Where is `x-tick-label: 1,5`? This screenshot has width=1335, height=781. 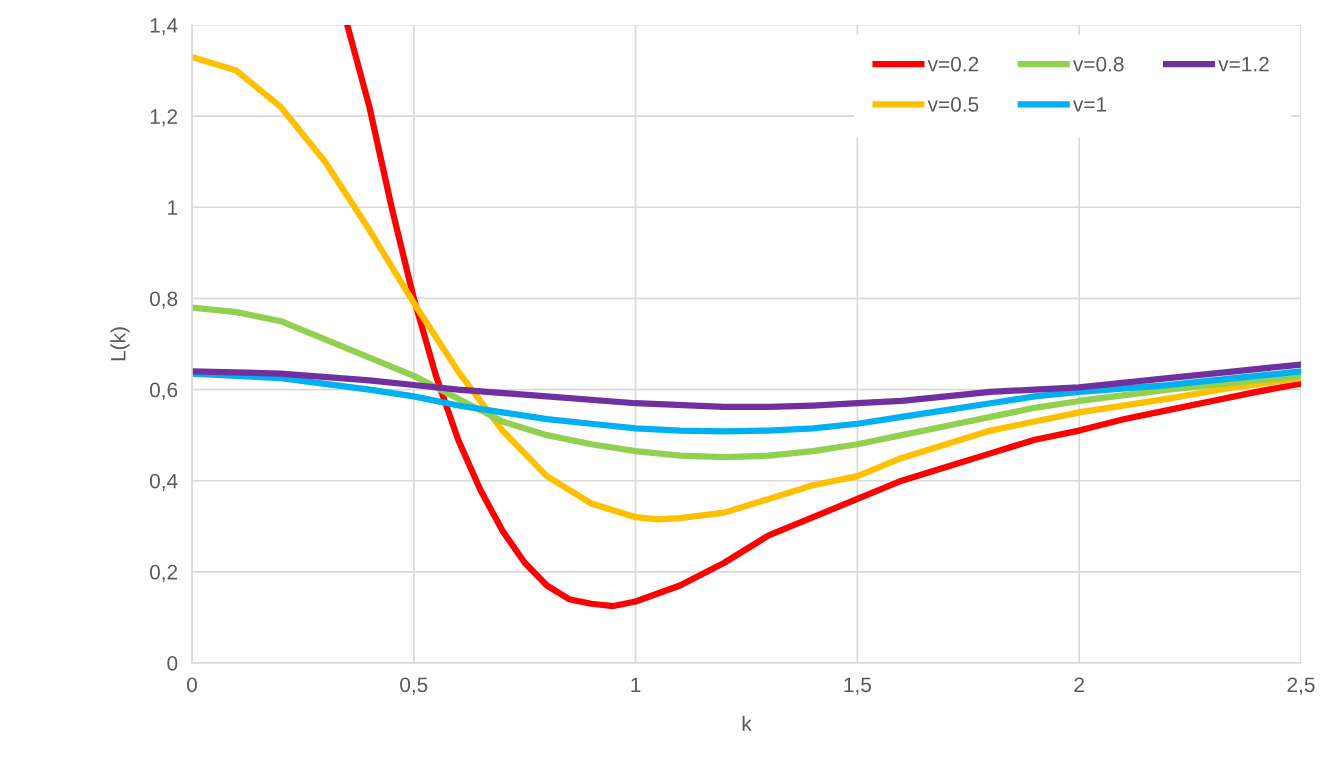 x-tick-label: 1,5 is located at coordinates (858, 686).